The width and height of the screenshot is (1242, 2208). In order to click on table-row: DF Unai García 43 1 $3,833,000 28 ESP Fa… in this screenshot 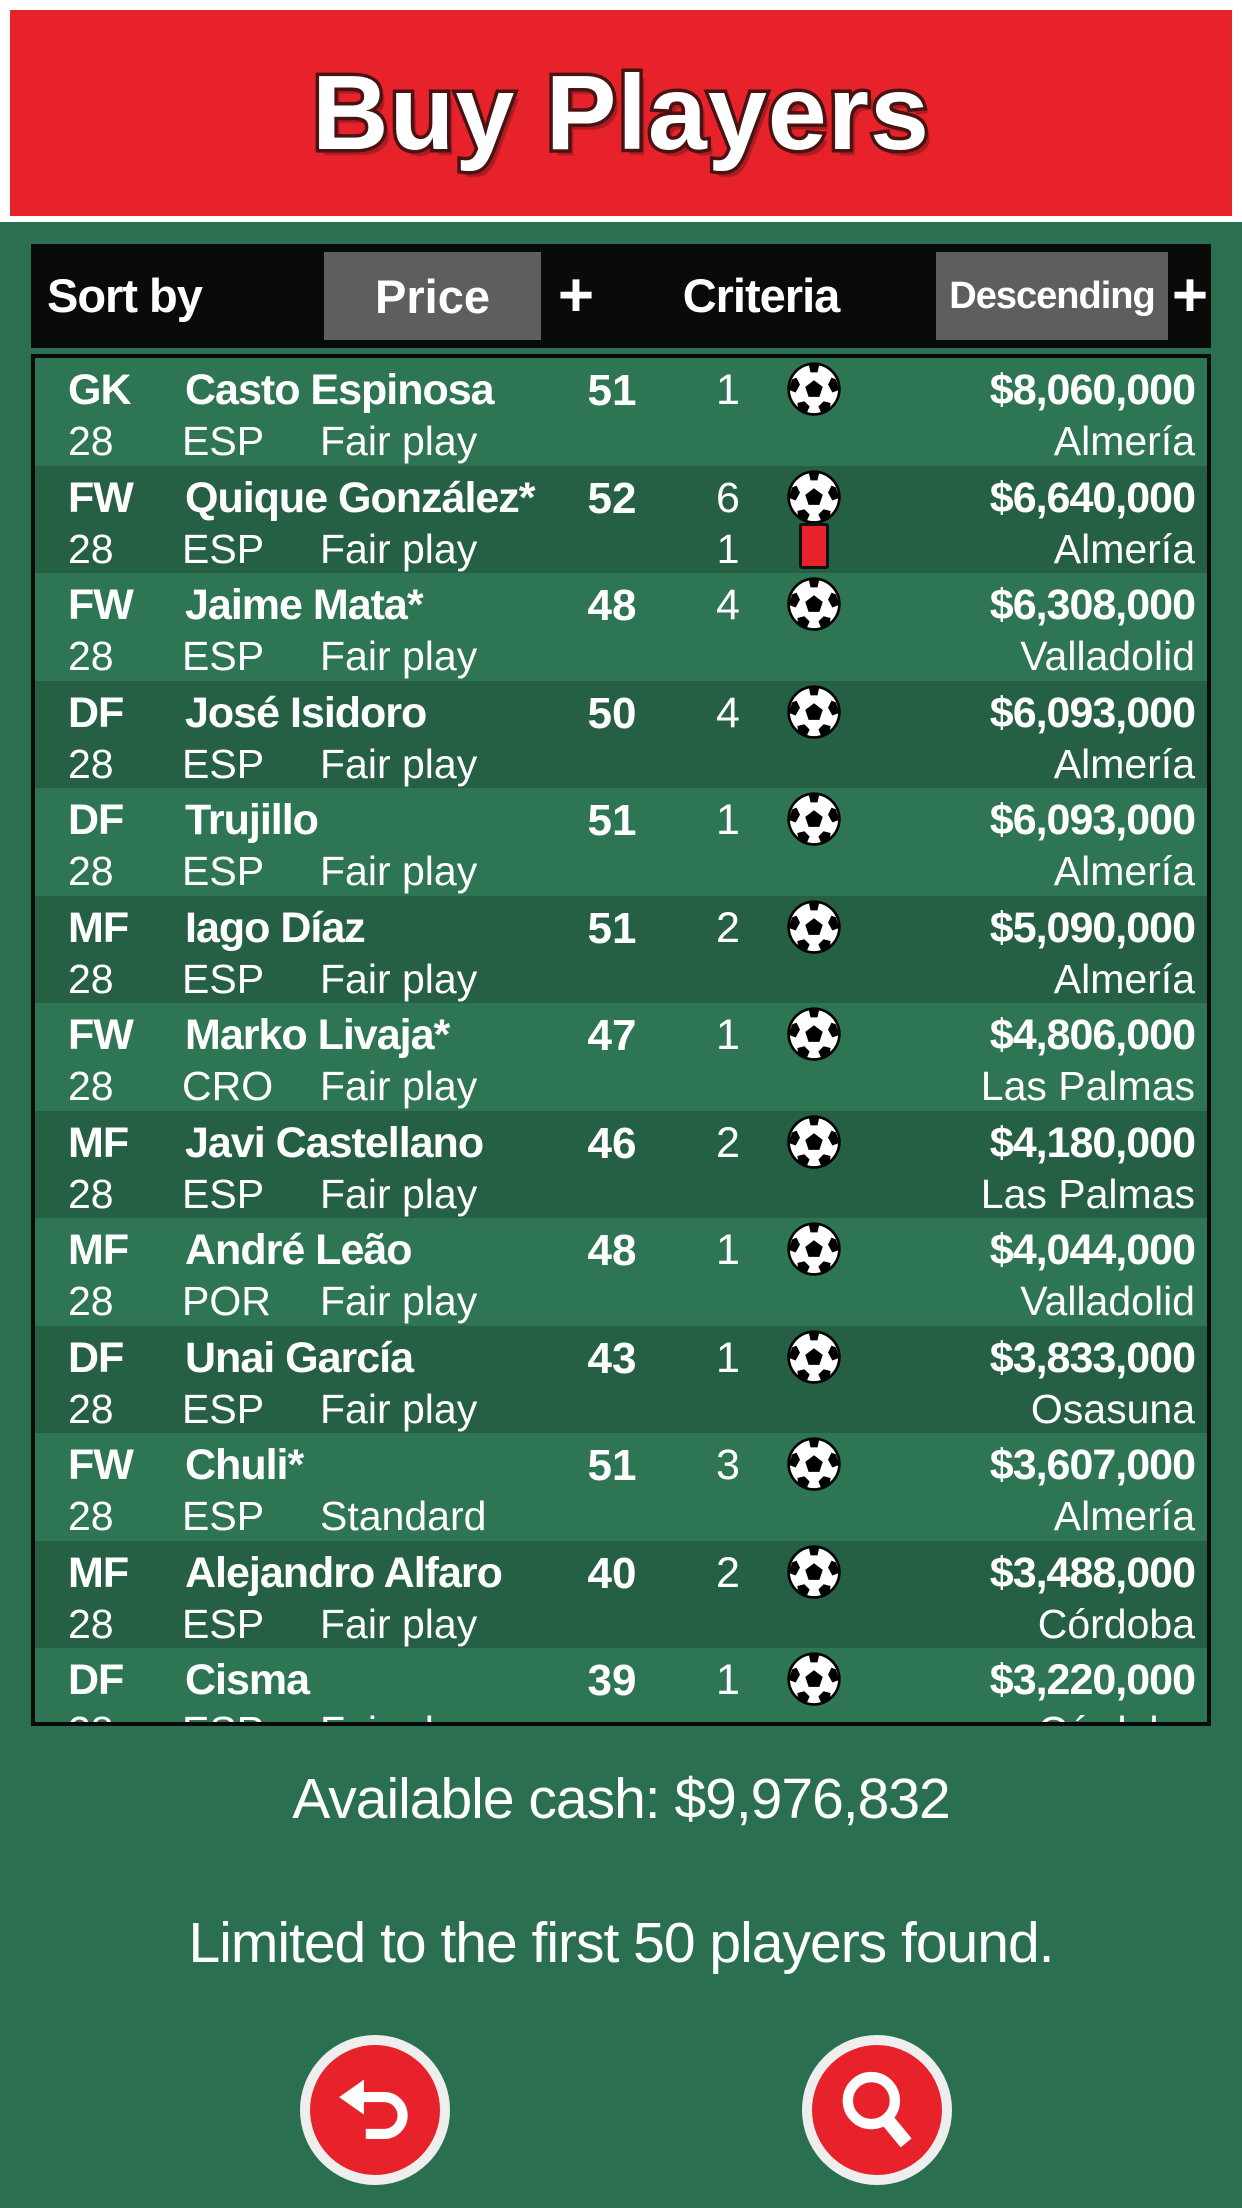, I will do `click(621, 1379)`.